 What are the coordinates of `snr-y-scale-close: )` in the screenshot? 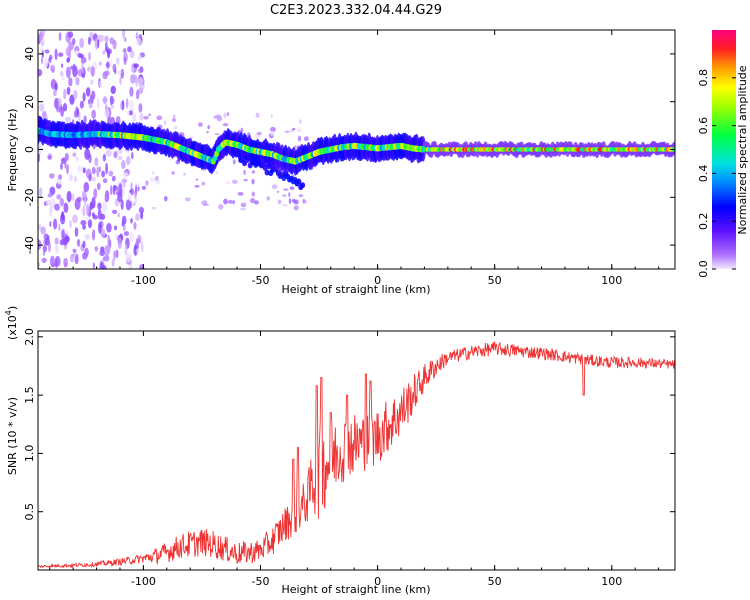 It's located at (12, 308).